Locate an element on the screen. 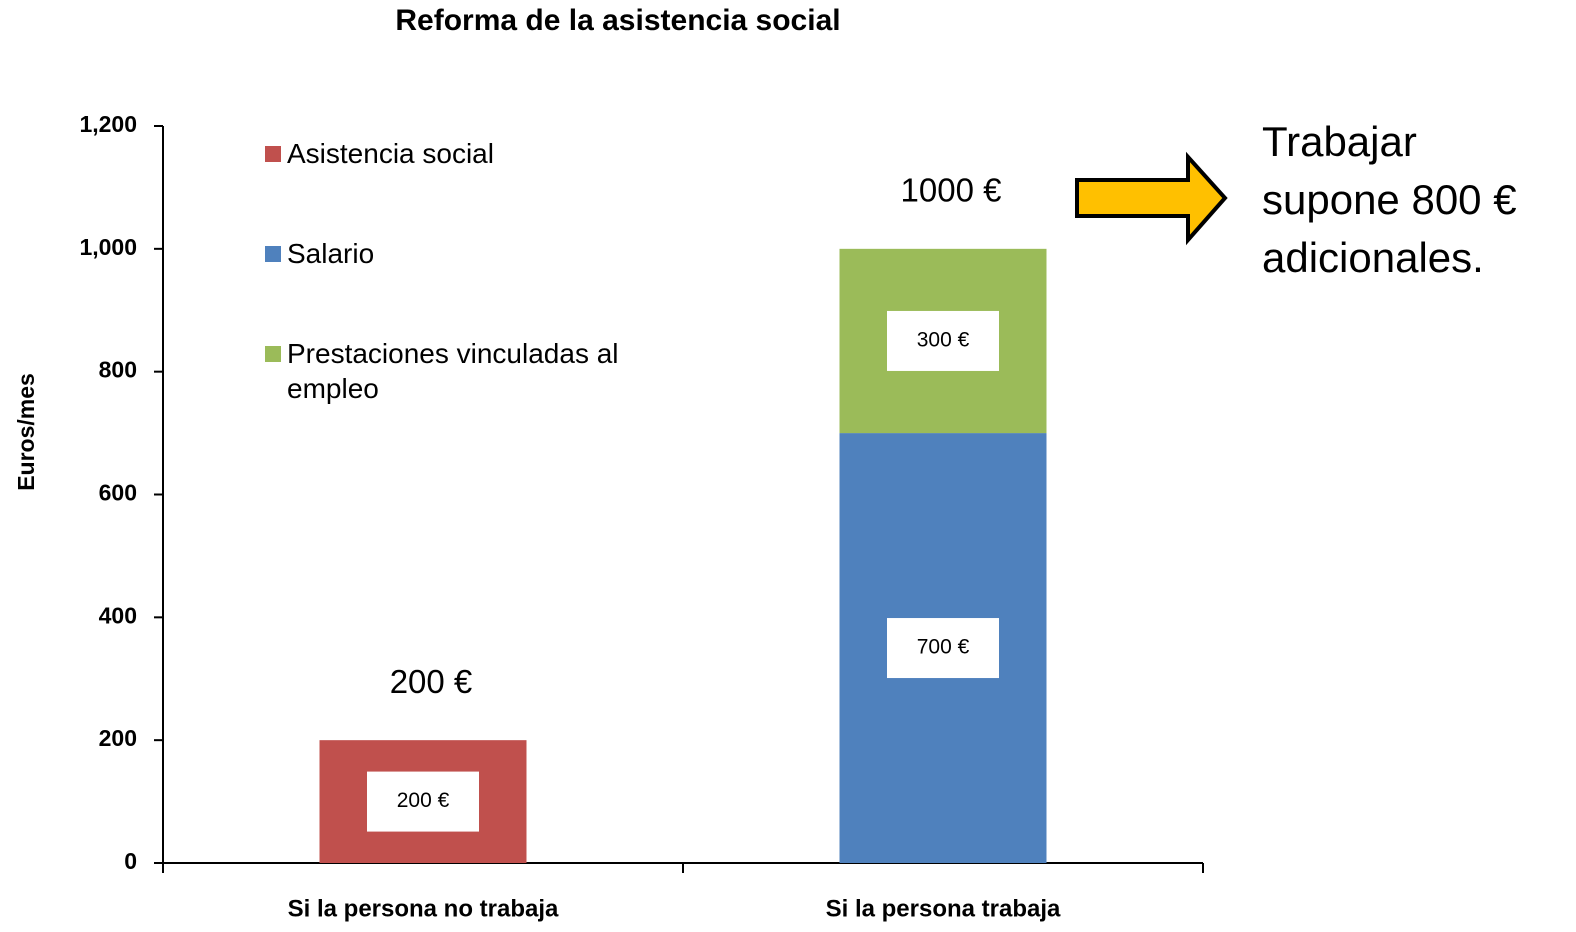  total-label: 1000 € is located at coordinates (951, 190).